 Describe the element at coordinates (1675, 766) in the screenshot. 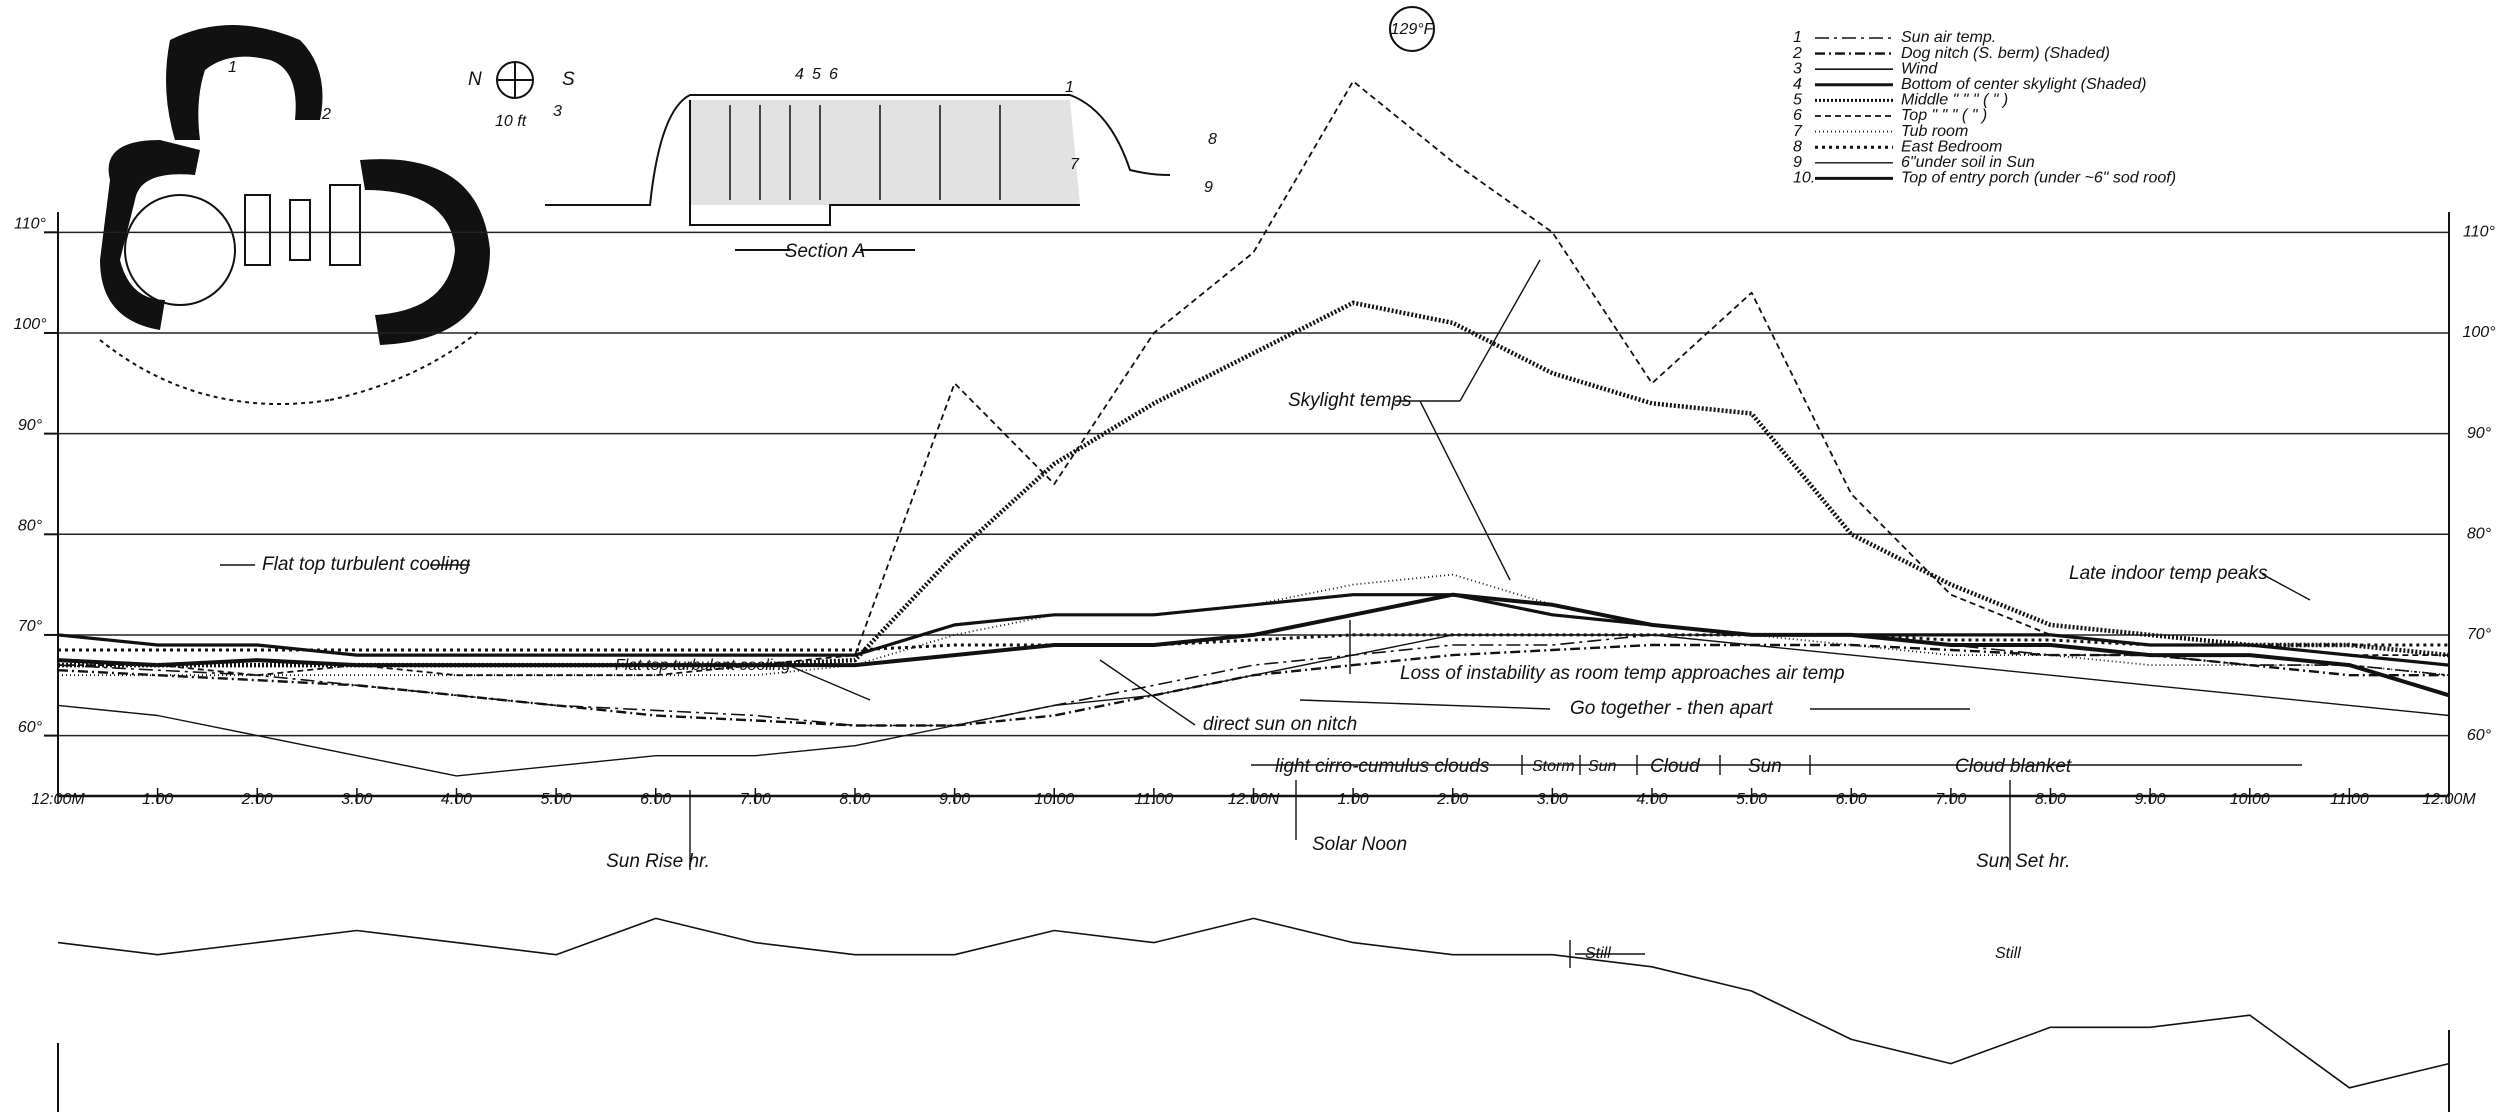

I see `sky-label: Cloud` at that location.